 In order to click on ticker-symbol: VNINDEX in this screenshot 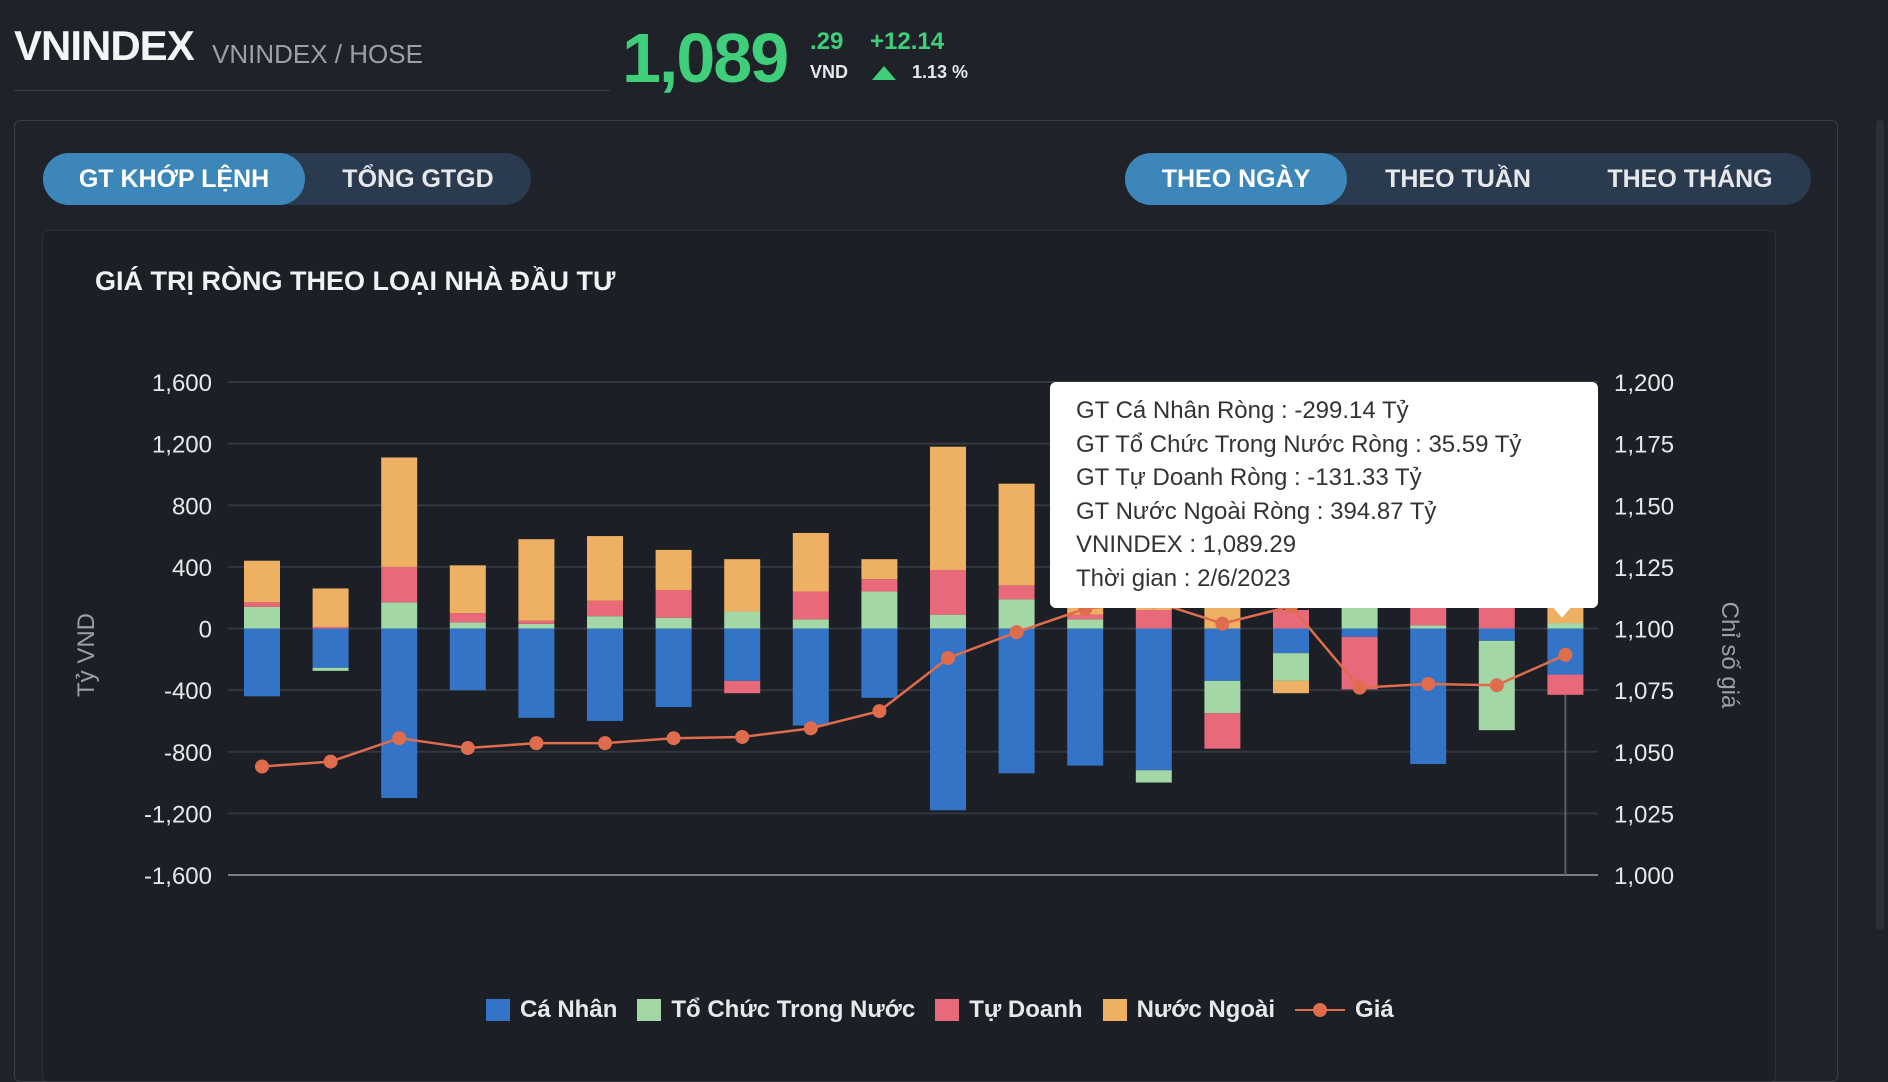, I will do `click(104, 45)`.